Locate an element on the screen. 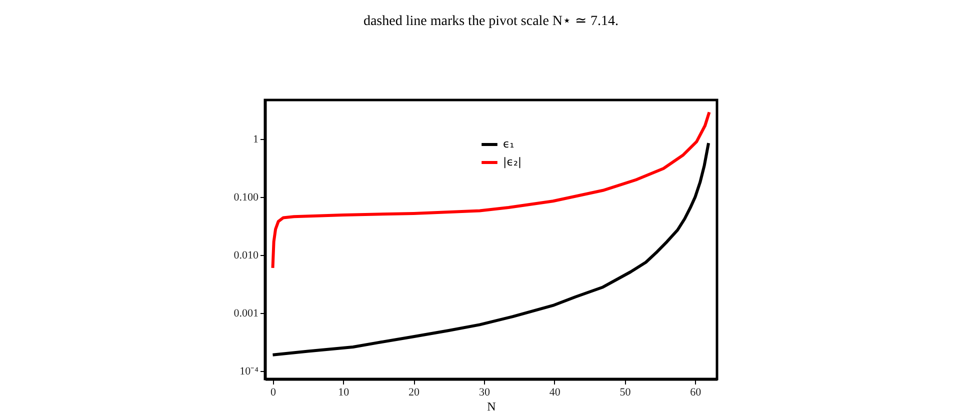  y-tick-label: 0.001 is located at coordinates (246, 314).